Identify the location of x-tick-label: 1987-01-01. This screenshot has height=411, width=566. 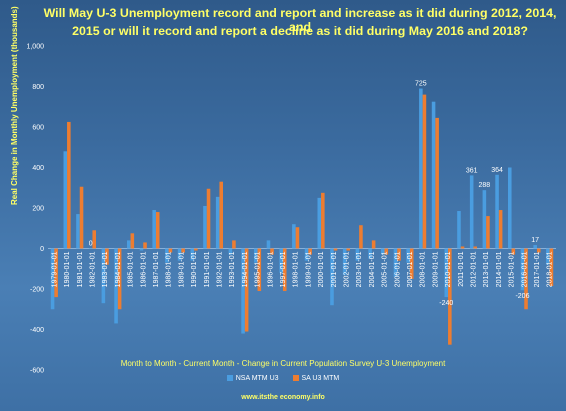
(156, 269).